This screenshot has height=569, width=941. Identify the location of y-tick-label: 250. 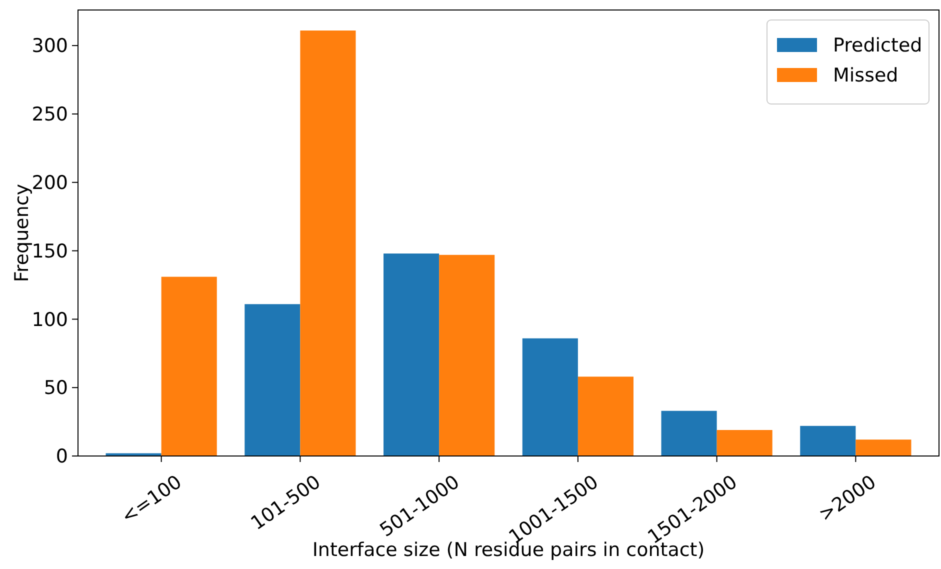
(50, 115).